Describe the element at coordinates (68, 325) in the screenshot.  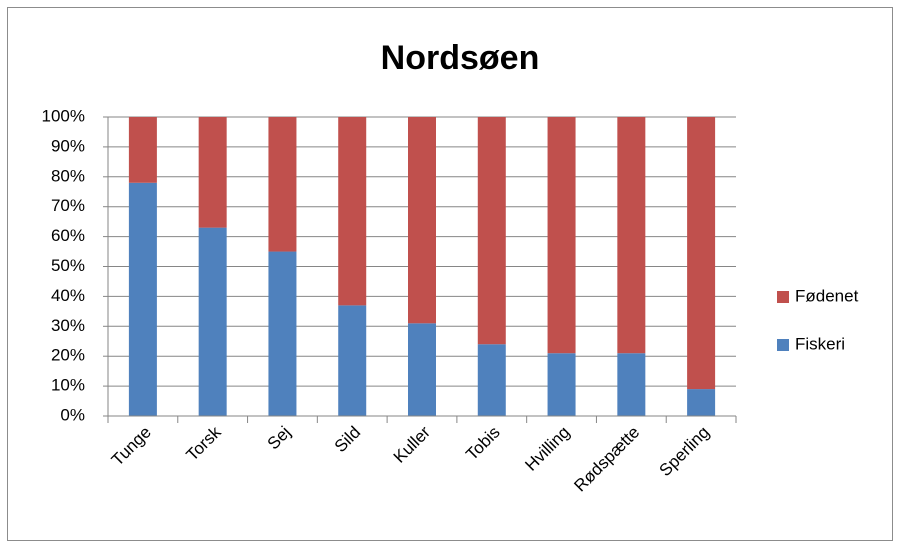
I see `y-tick-label: 30%` at that location.